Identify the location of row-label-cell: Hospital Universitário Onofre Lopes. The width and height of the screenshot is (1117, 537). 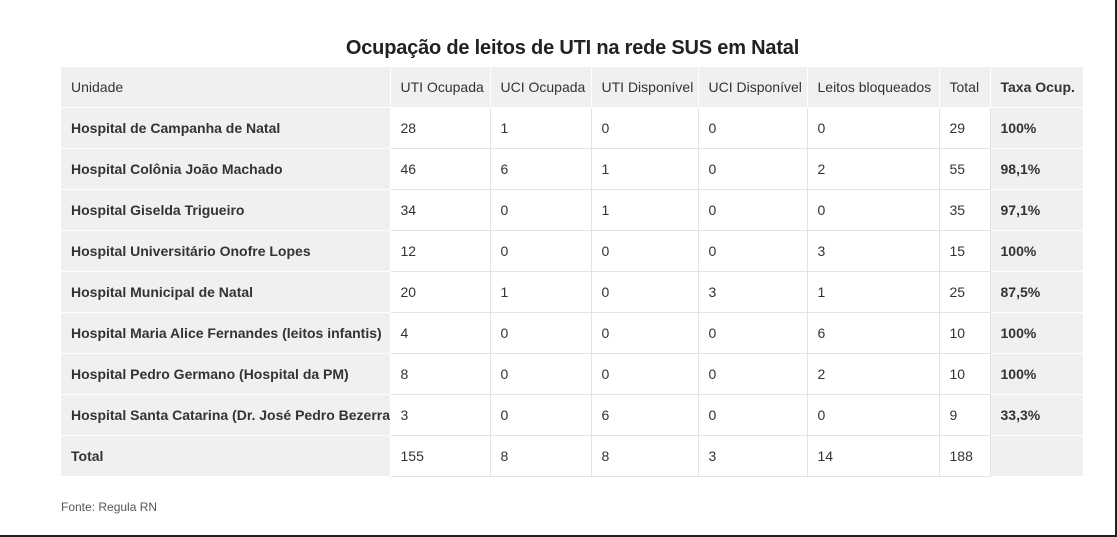
(226, 251).